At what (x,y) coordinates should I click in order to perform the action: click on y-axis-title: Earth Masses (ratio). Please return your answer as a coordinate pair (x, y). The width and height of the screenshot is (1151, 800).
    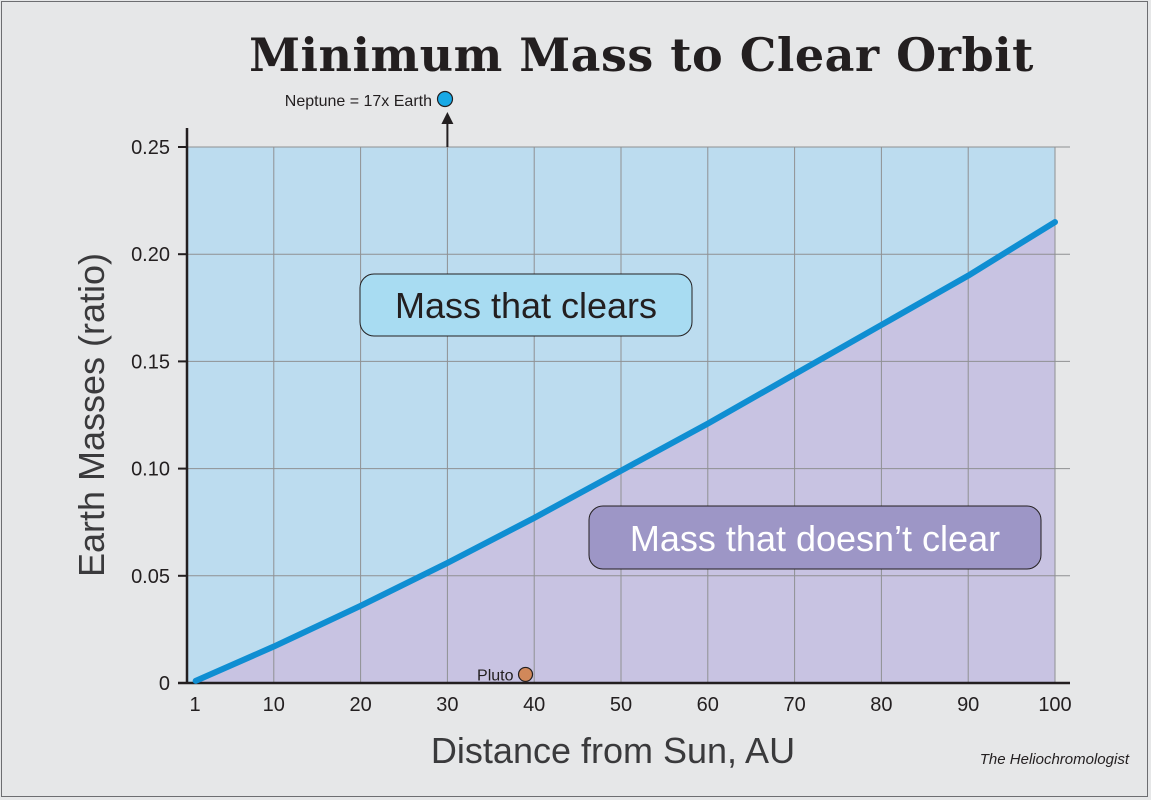
    Looking at the image, I should click on (91, 415).